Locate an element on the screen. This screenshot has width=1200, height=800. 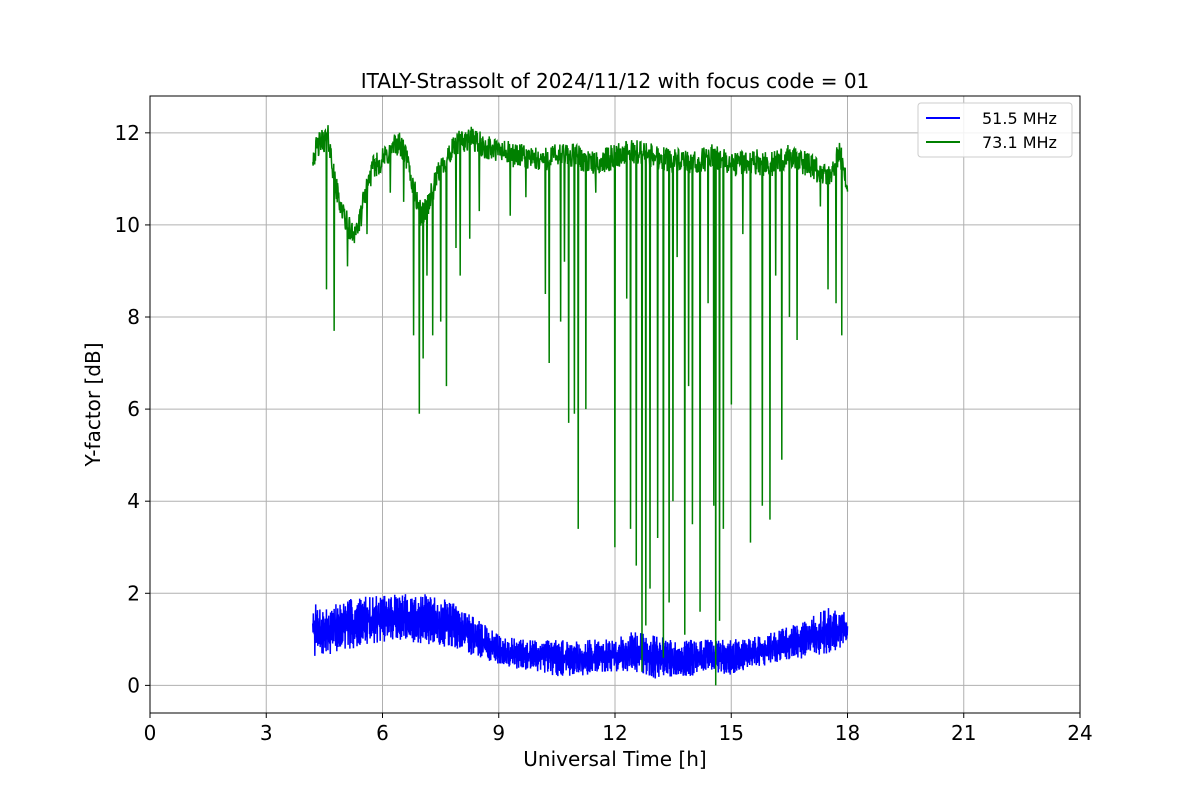
y-axis-label: Y-factor [dB] is located at coordinates (93, 404).